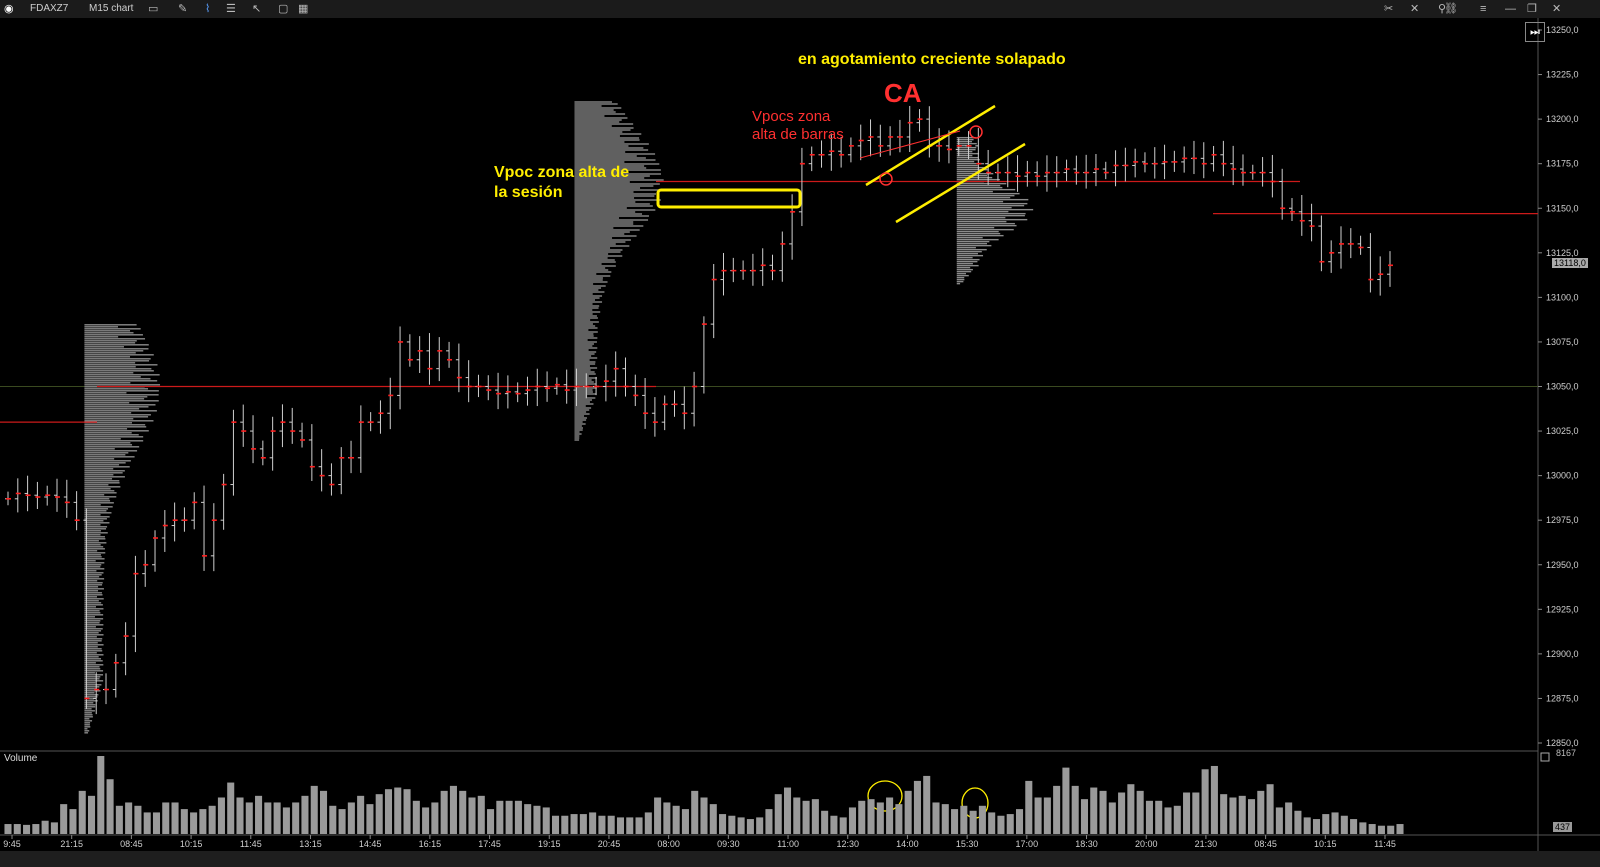  I want to click on close-button: ✕, so click(1557, 9).